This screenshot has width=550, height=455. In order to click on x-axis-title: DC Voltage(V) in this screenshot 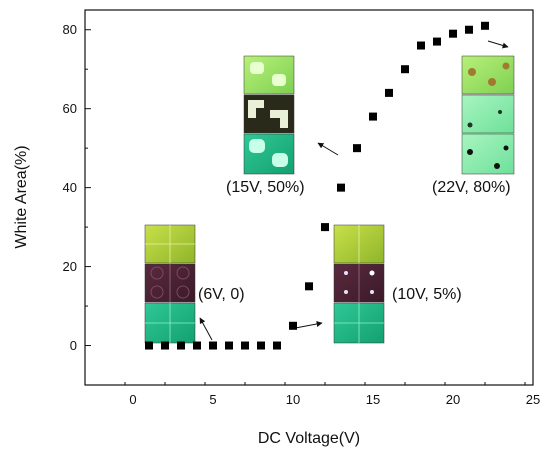, I will do `click(309, 438)`.